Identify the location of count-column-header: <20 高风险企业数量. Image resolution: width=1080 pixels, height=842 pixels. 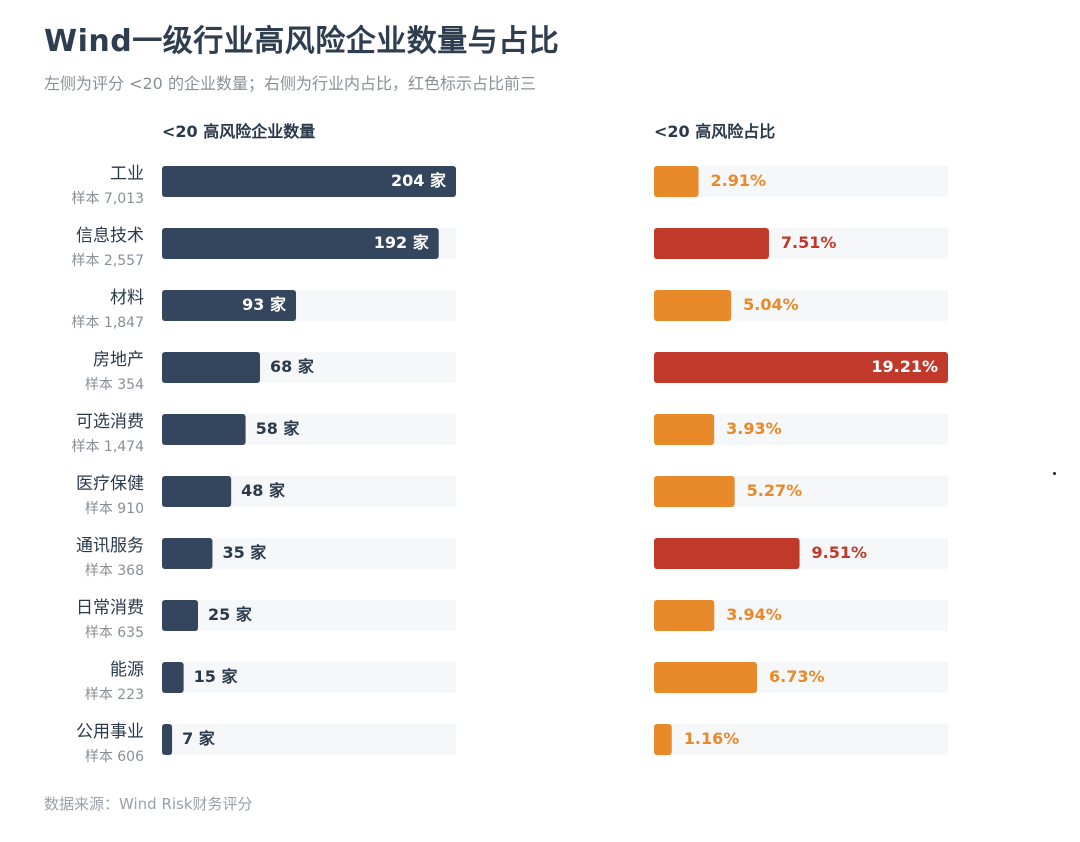
(239, 131).